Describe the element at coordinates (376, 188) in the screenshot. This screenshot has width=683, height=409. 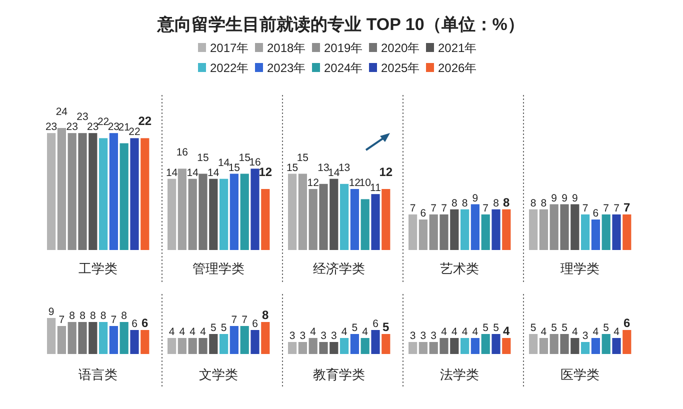
I see `data-label: 11` at that location.